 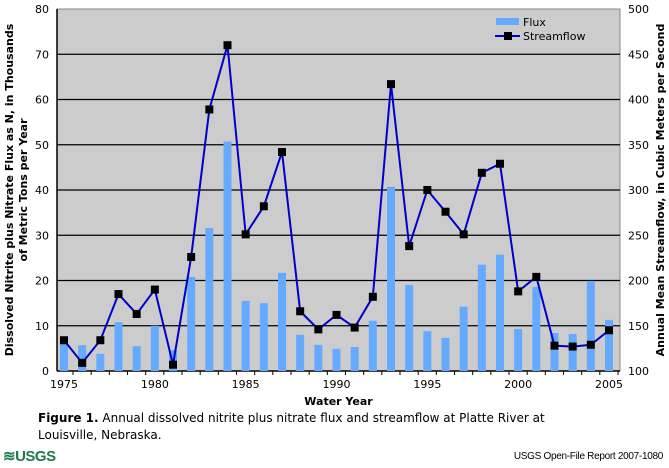 What do you see at coordinates (638, 145) in the screenshot?
I see `y-right-tick-label: 350` at bounding box center [638, 145].